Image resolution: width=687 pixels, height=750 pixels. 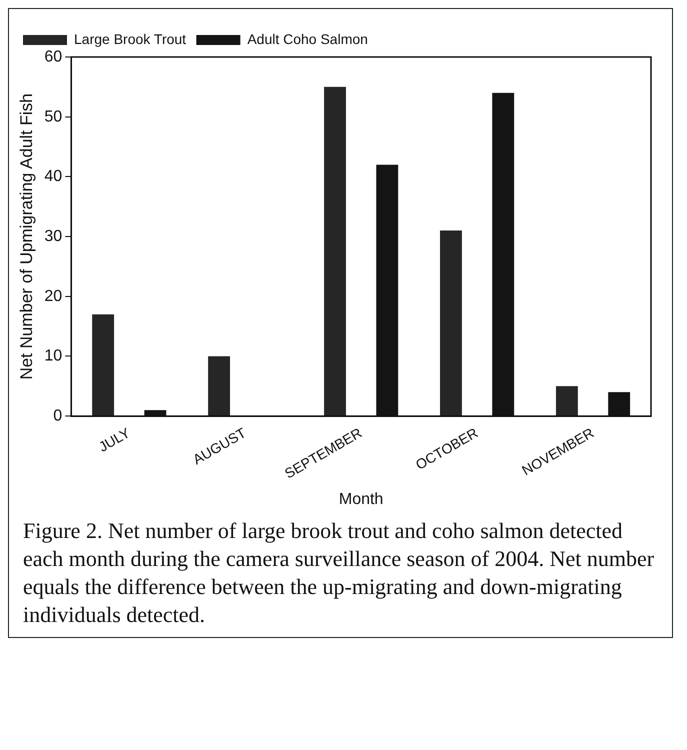 What do you see at coordinates (361, 499) in the screenshot?
I see `x-axis-title: Month` at bounding box center [361, 499].